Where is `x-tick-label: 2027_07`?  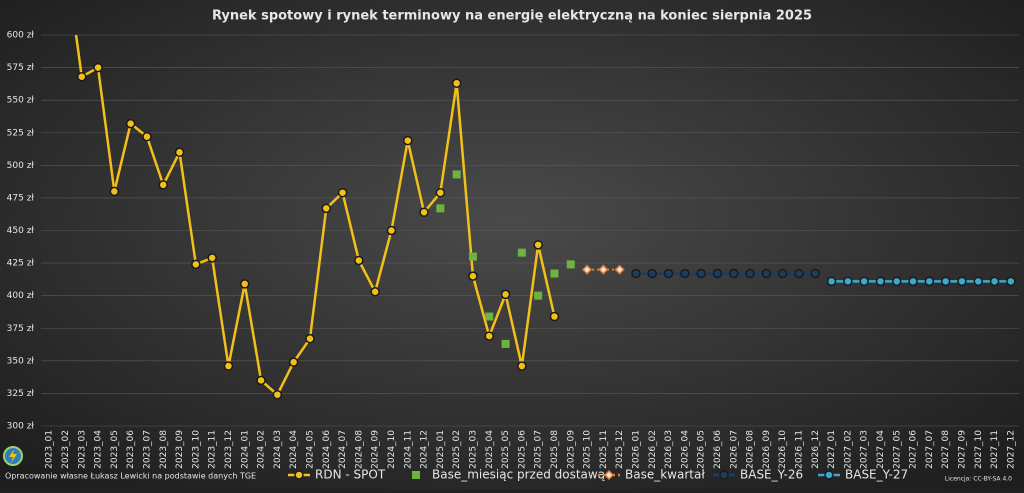 x-tick-label: 2027_07 is located at coordinates (930, 449).